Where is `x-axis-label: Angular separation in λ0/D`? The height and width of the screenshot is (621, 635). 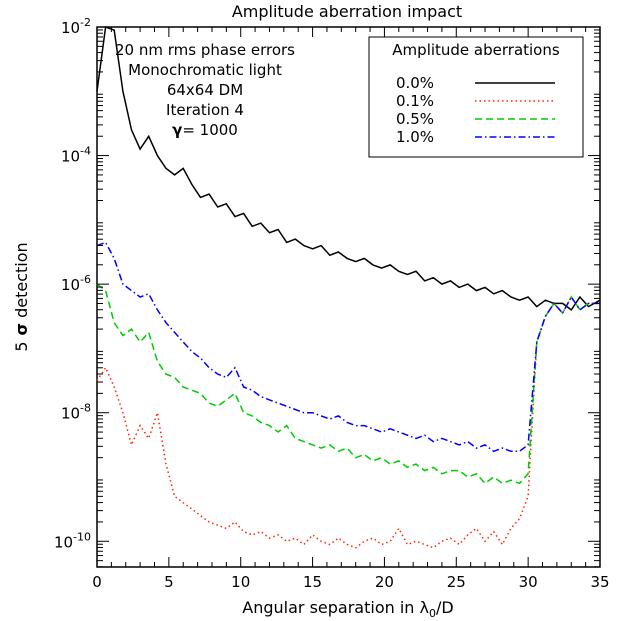
x-axis-label: Angular separation in λ0/D is located at coordinates (347, 609).